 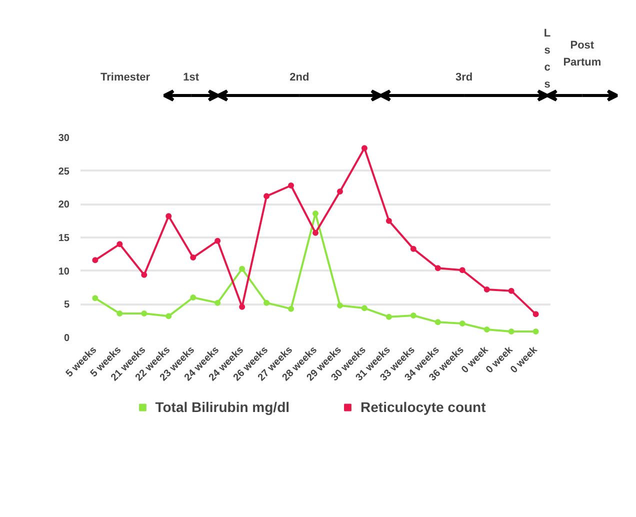 What do you see at coordinates (67, 338) in the screenshot?
I see `y-tick-label: 0` at bounding box center [67, 338].